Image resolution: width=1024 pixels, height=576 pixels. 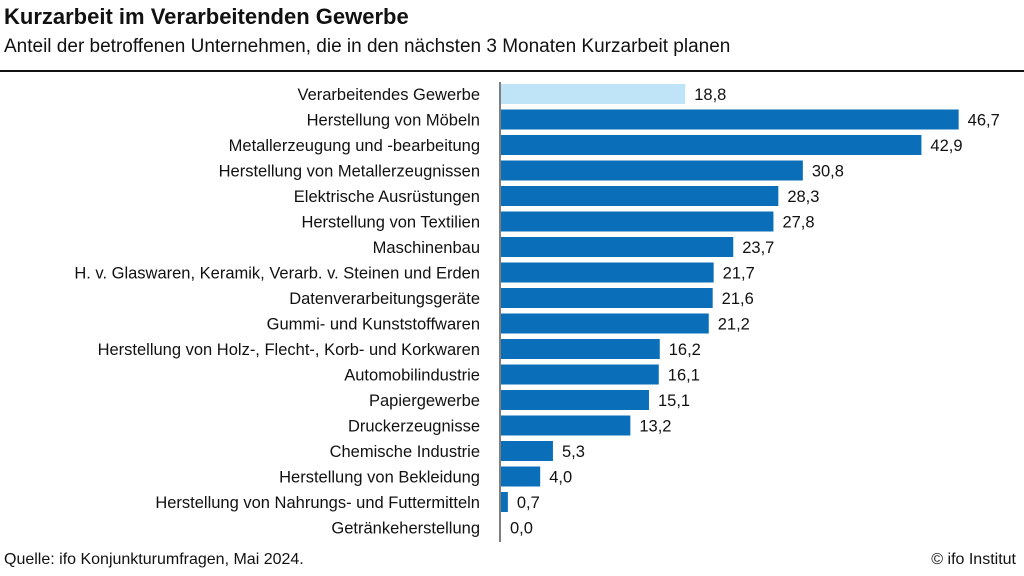 I want to click on category-label: Automobilindustrie, so click(x=412, y=376).